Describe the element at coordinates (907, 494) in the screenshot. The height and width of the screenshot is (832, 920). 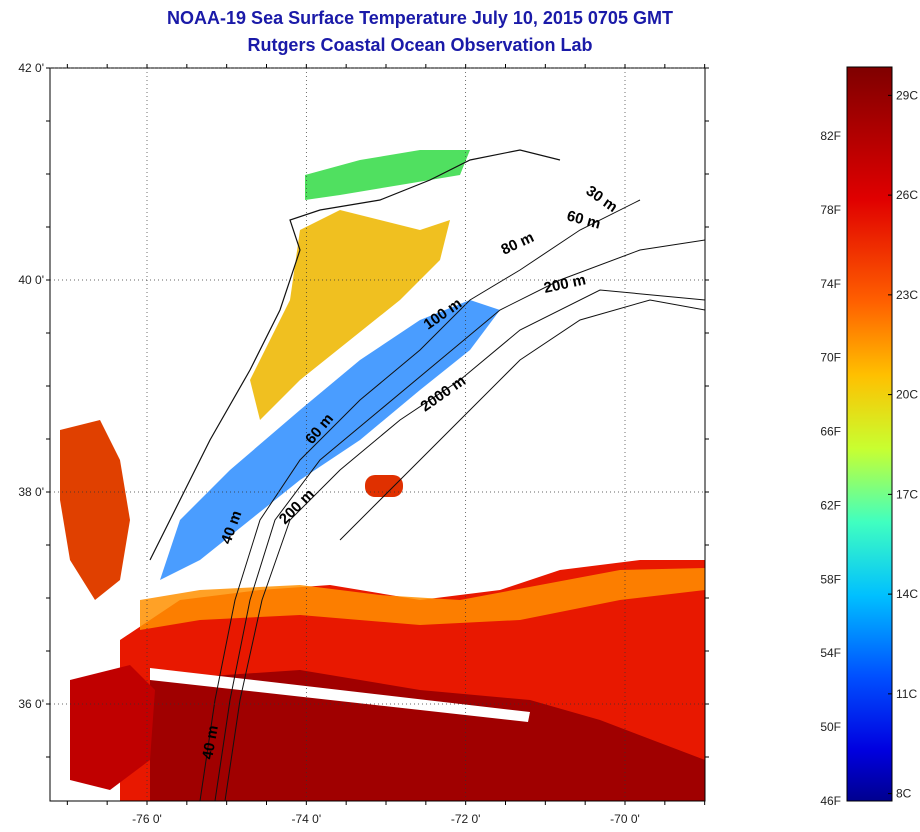
I see `celsius-label: 17C` at that location.